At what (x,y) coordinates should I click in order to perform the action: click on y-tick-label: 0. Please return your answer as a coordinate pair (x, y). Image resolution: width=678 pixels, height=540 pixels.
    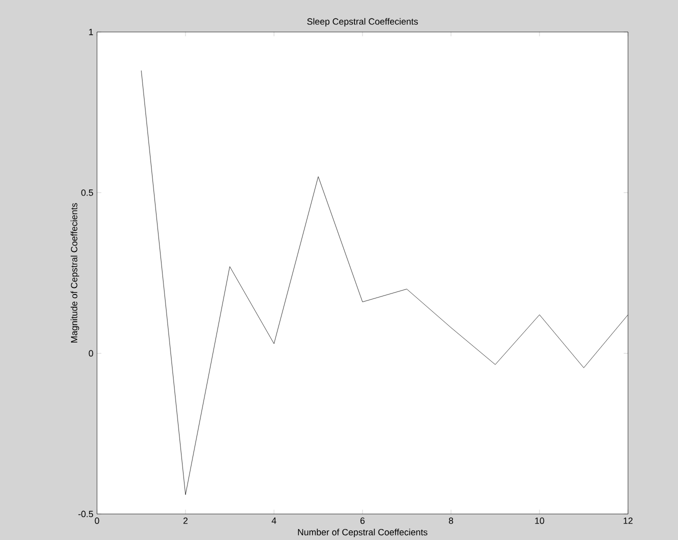
    Looking at the image, I should click on (91, 353).